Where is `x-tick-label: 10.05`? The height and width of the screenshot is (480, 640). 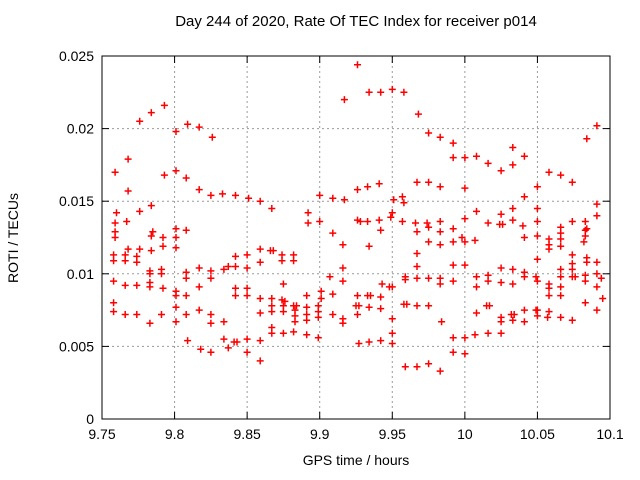
x-tick-label: 10.05 is located at coordinates (537, 434).